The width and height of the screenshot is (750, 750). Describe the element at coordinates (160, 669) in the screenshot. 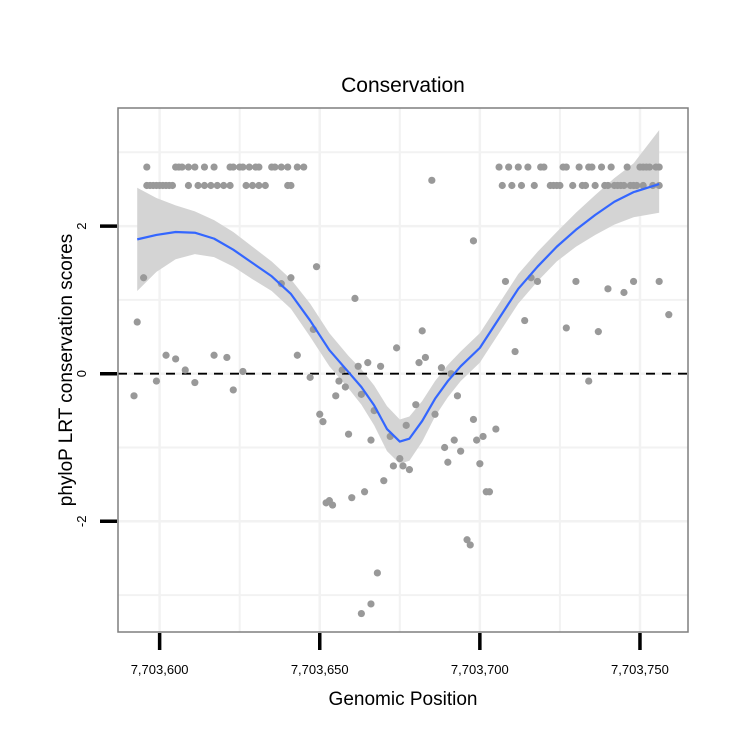

I see `x-tick-label: 7,703,600` at that location.